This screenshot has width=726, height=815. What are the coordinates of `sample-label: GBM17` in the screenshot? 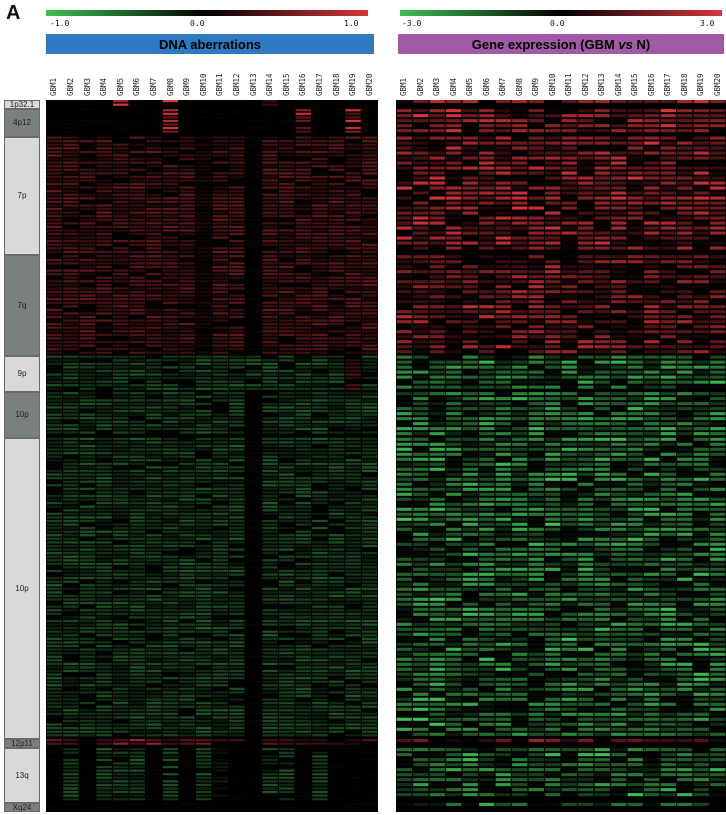 It's located at (668, 84).